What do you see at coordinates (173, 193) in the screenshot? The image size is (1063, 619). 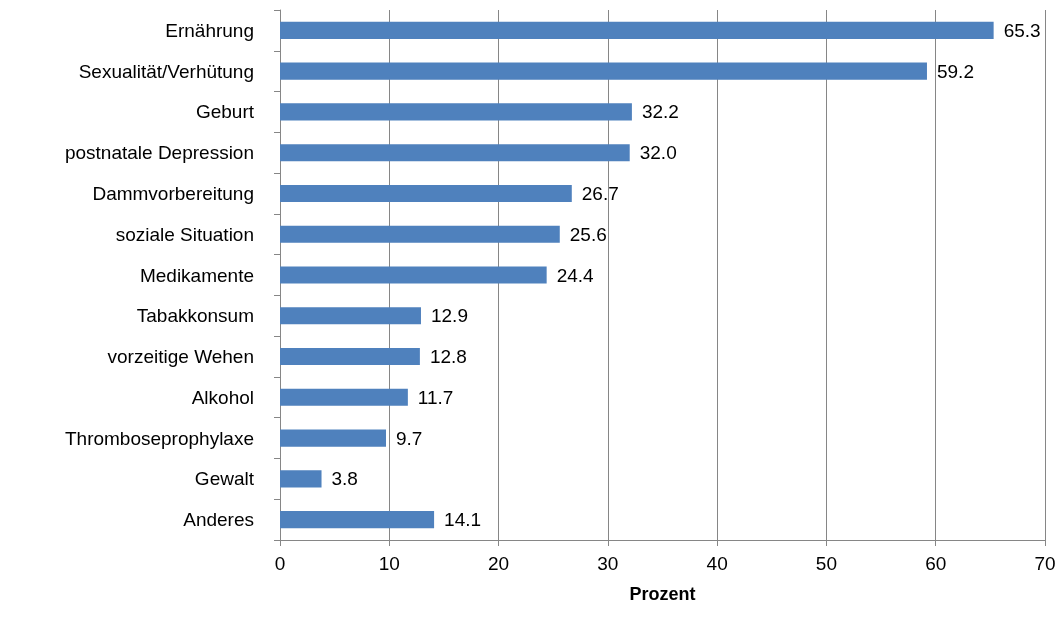 I see `y-tick-label: Dammvorbereitung` at bounding box center [173, 193].